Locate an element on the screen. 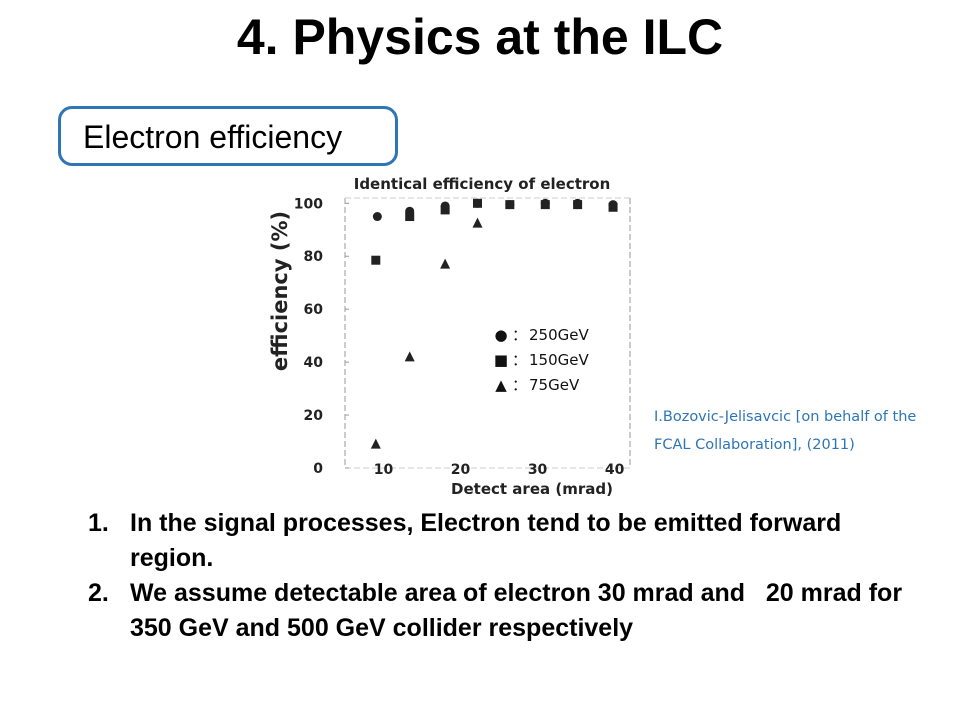  x-tick-label: 40 is located at coordinates (615, 470).